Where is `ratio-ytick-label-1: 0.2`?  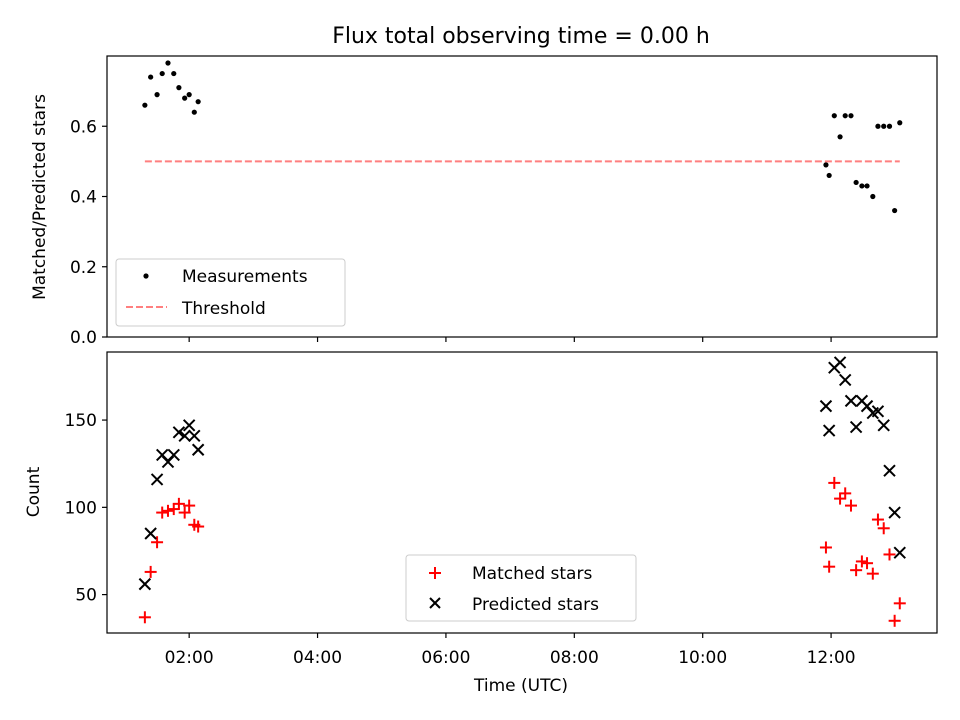 ratio-ytick-label-1: 0.2 is located at coordinates (83, 268).